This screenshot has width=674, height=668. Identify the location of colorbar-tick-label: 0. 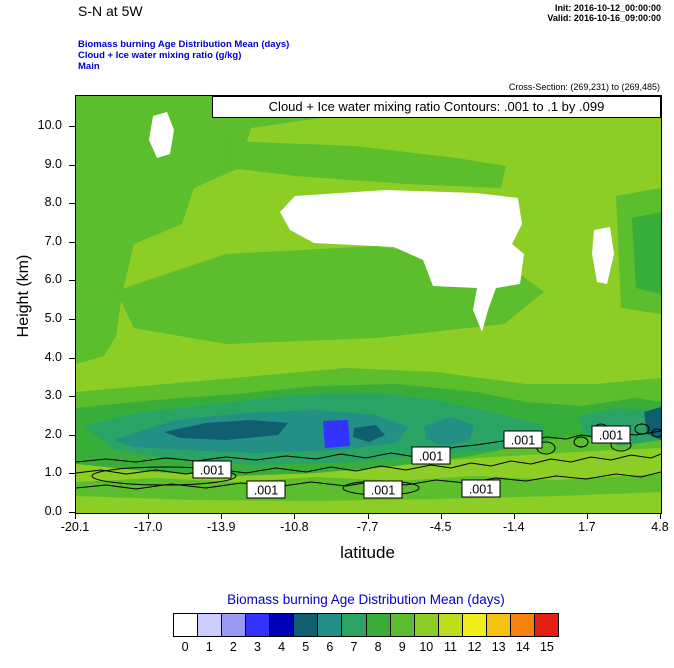
(185, 647).